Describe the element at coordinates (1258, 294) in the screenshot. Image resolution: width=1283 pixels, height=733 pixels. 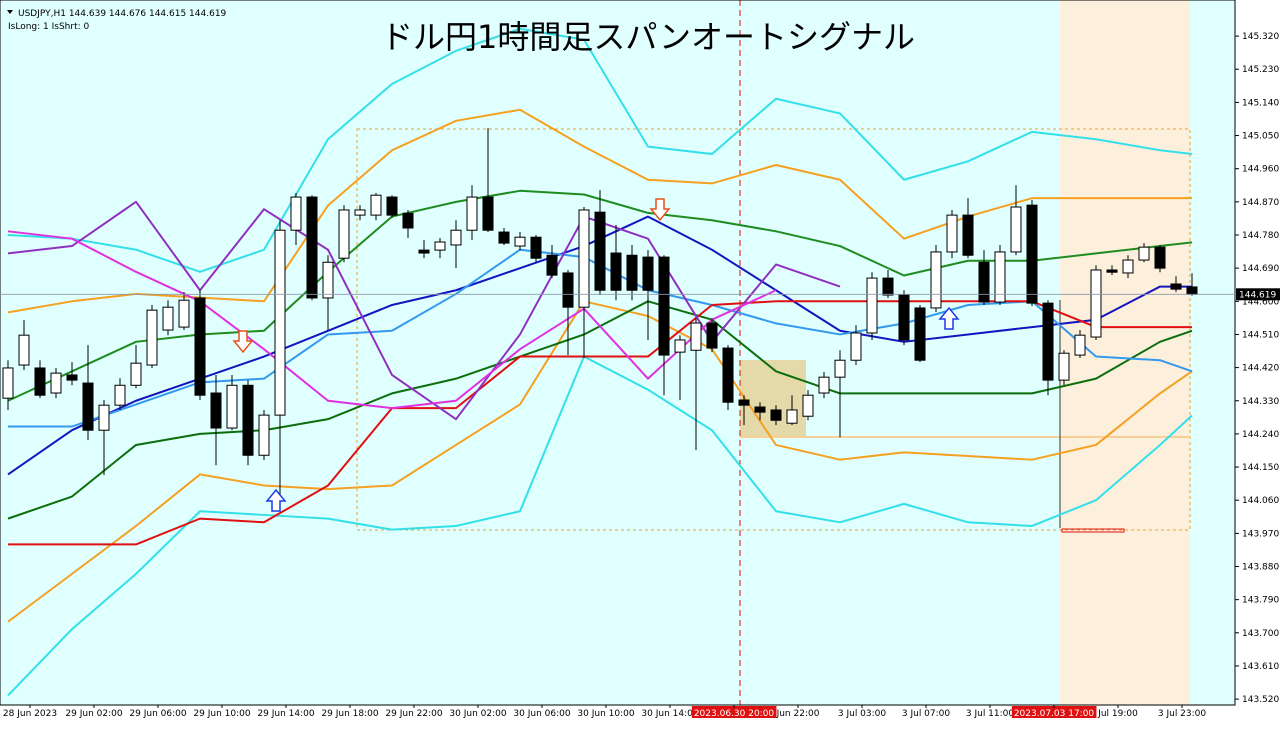
I see `price-label-bg` at that location.